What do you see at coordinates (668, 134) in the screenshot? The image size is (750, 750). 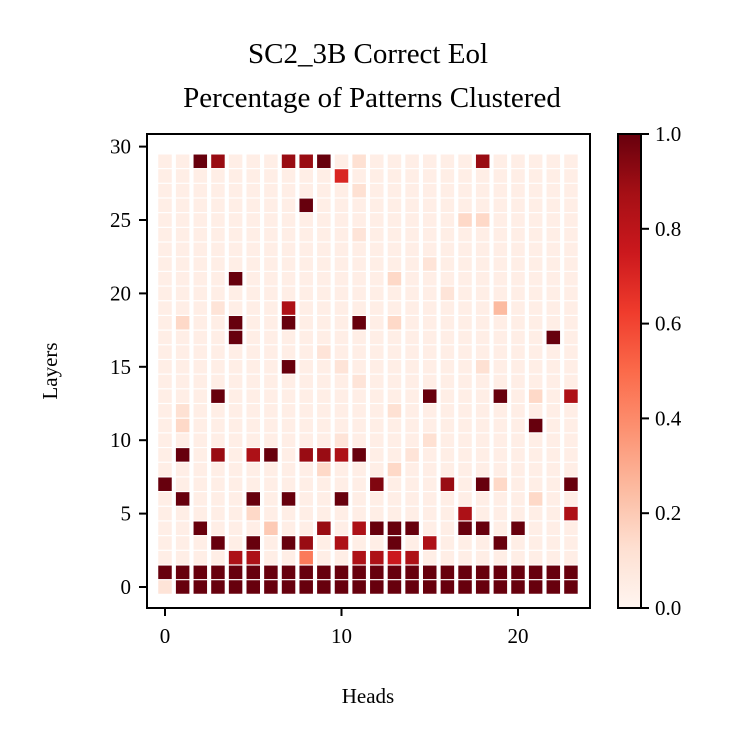 I see `colorbar-tick-label: 1.0` at bounding box center [668, 134].